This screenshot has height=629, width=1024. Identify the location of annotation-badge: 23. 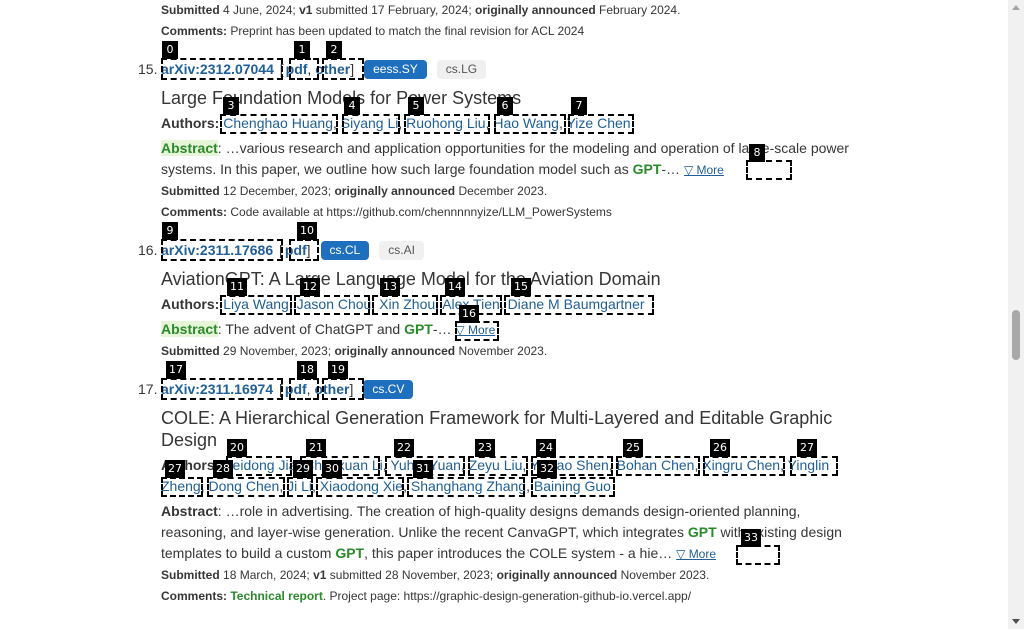
(485, 448).